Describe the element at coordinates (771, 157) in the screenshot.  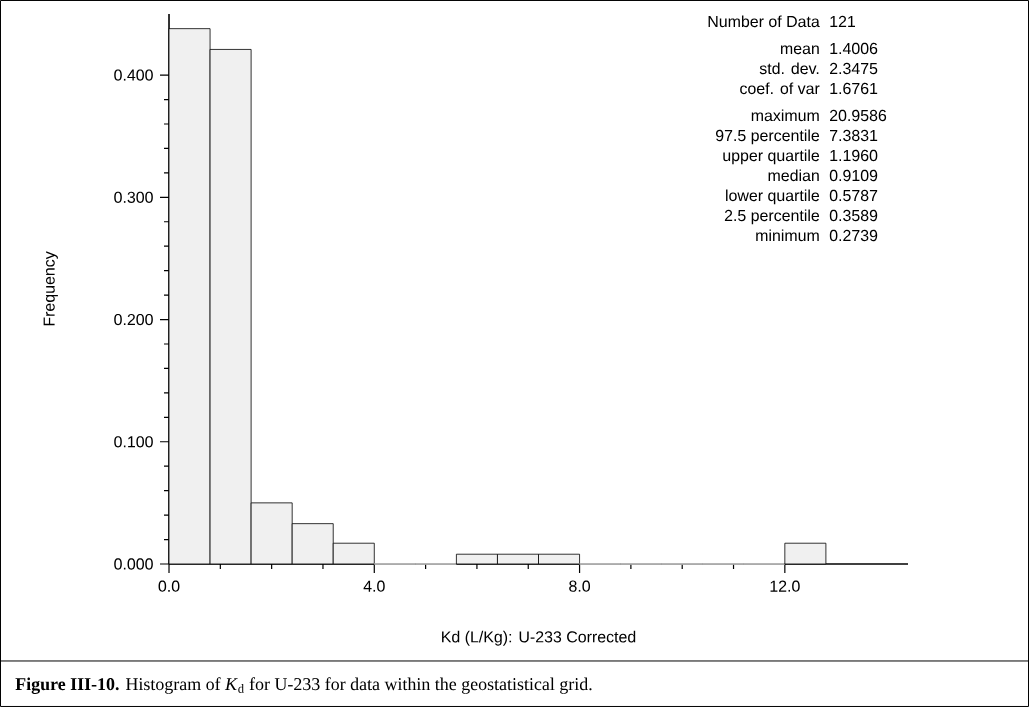
I see `annotation: upper quartile` at that location.